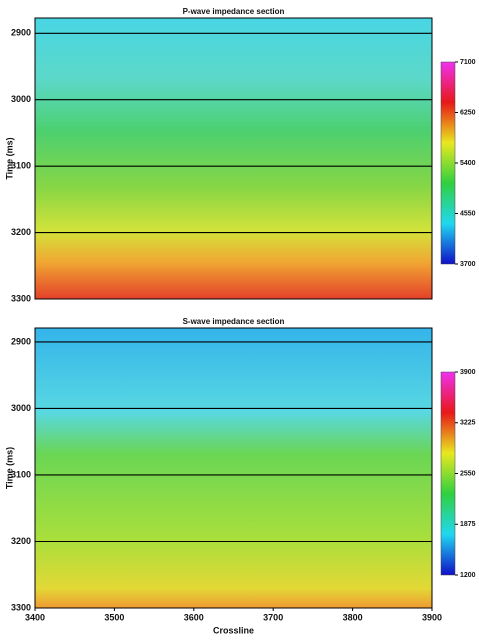 This screenshot has width=479, height=644. Describe the element at coordinates (234, 321) in the screenshot. I see `chart-title: S-wave impedance section` at that location.